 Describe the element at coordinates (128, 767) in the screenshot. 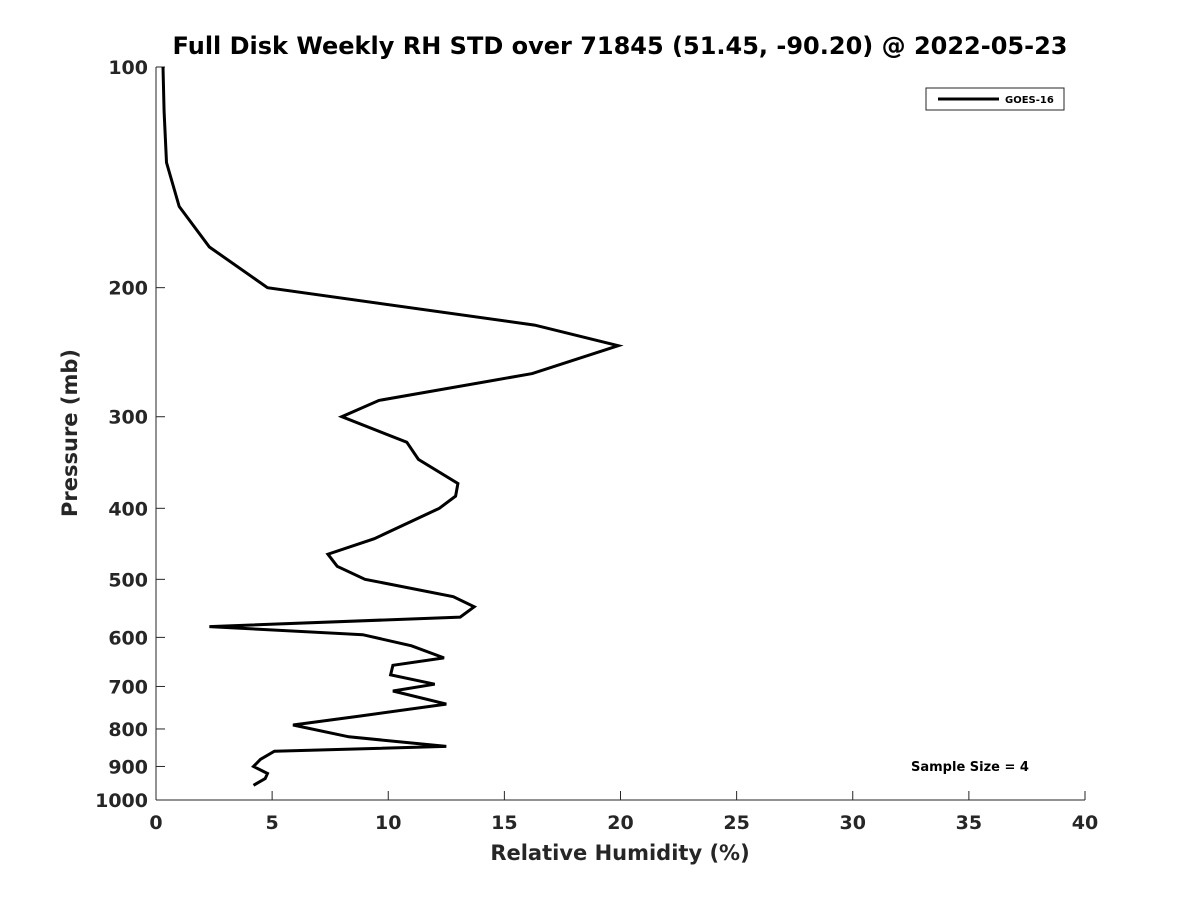

I see `y-tick-label: 900` at that location.